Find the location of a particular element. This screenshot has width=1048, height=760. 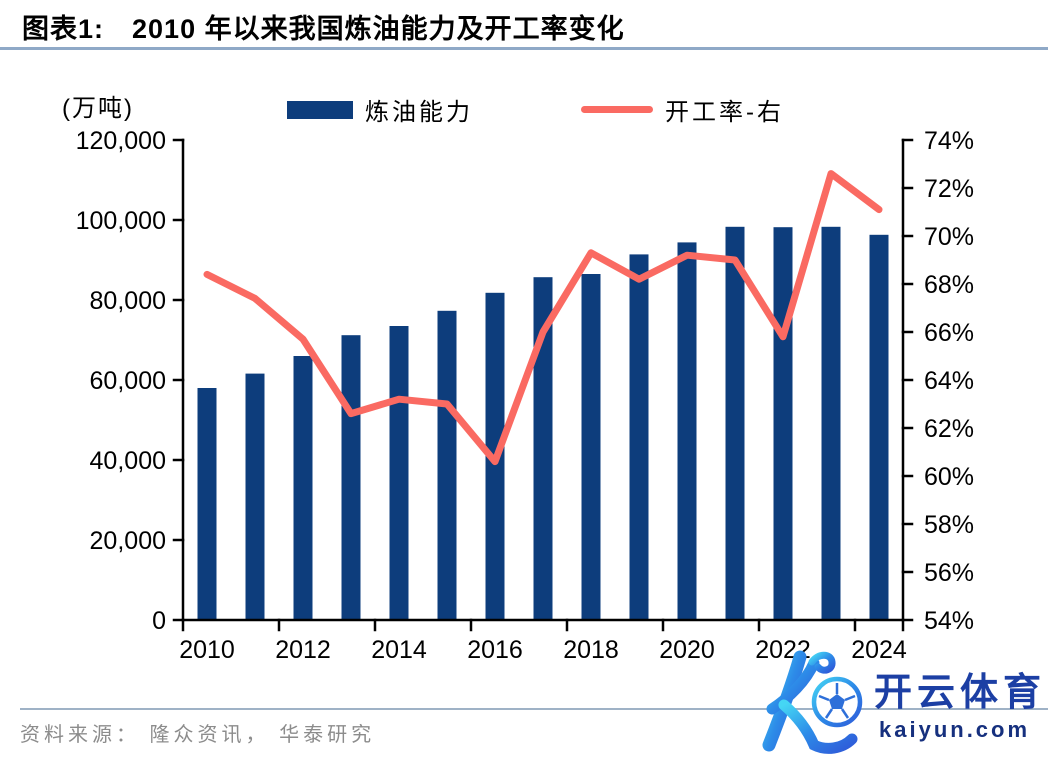

bar-2015 is located at coordinates (447, 465).